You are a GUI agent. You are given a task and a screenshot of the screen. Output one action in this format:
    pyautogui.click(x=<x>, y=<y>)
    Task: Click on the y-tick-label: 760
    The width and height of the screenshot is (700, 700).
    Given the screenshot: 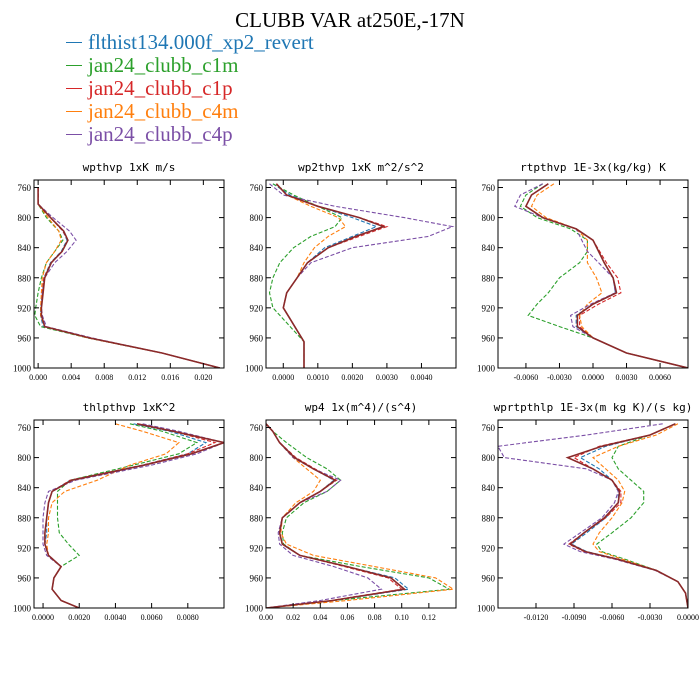 What is the action you would take?
    pyautogui.click(x=257, y=428)
    